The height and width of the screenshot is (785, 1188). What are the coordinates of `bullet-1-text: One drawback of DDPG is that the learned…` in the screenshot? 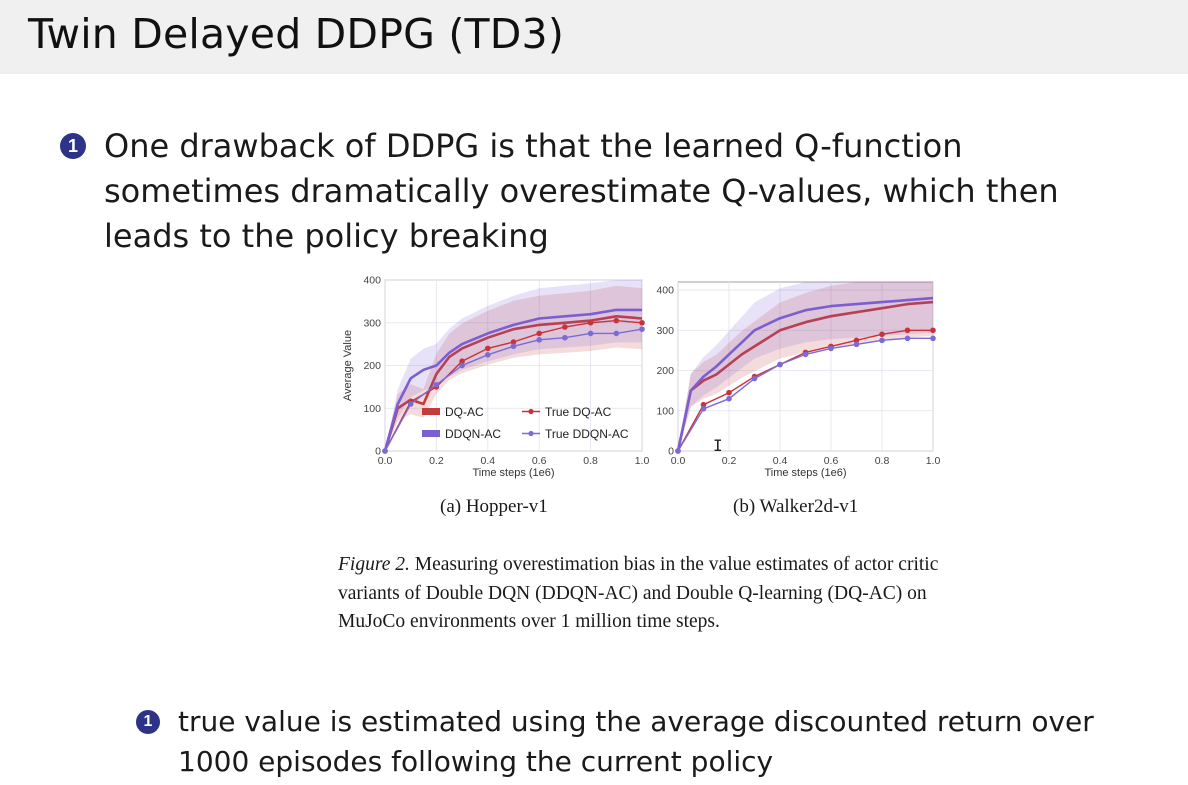 It's located at (581, 191).